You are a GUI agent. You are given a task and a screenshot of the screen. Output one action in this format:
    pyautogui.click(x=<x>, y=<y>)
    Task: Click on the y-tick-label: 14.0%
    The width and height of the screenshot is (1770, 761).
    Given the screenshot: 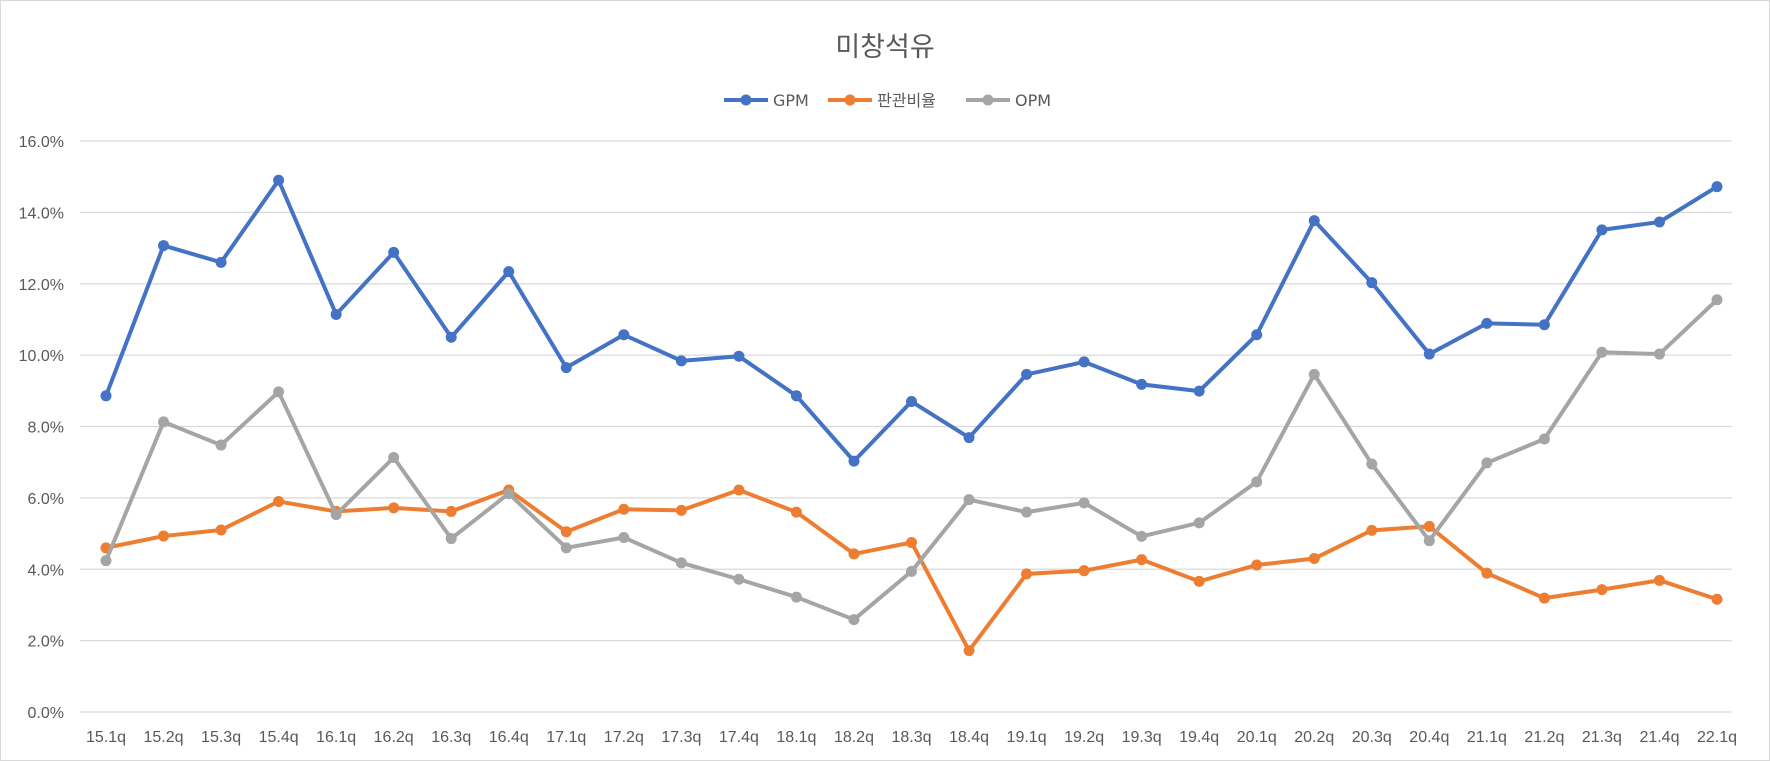 What is the action you would take?
    pyautogui.click(x=41, y=213)
    